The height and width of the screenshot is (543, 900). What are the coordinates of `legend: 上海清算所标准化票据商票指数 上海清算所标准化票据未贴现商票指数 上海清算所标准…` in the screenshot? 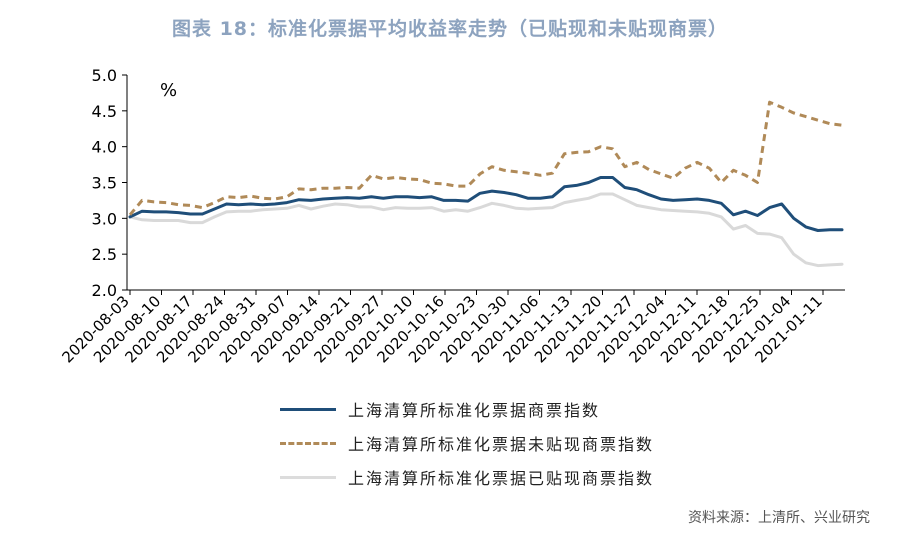 It's located at (467, 443).